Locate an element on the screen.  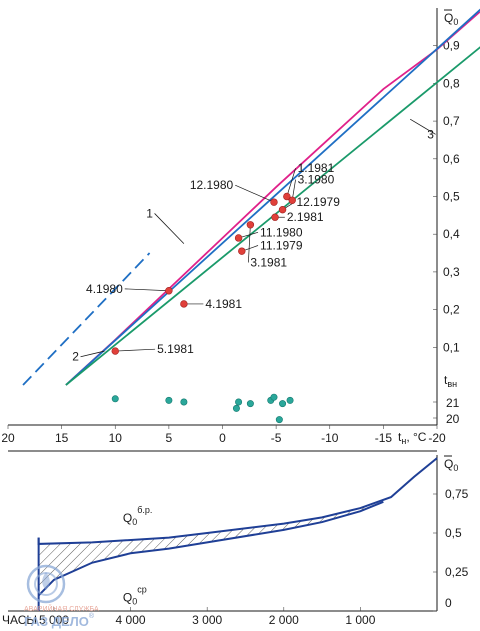
bottom-y-tick-label: 0,25 is located at coordinates (457, 572).